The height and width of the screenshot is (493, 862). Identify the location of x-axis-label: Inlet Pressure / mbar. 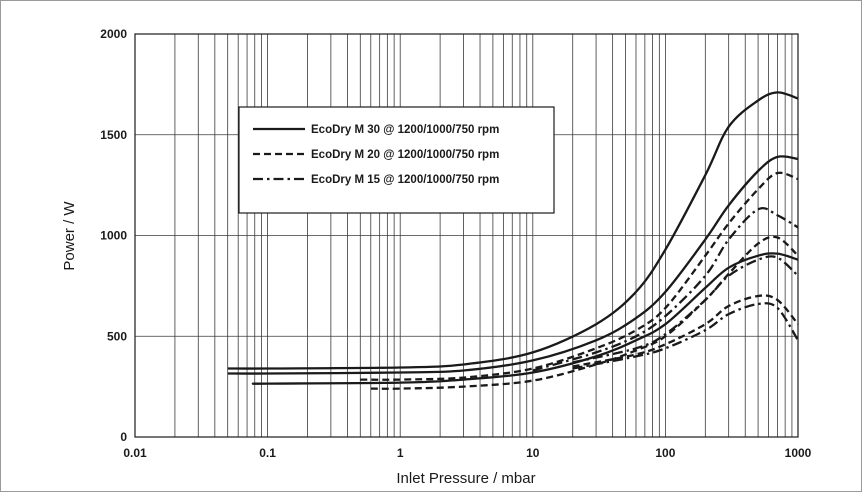
(465, 478).